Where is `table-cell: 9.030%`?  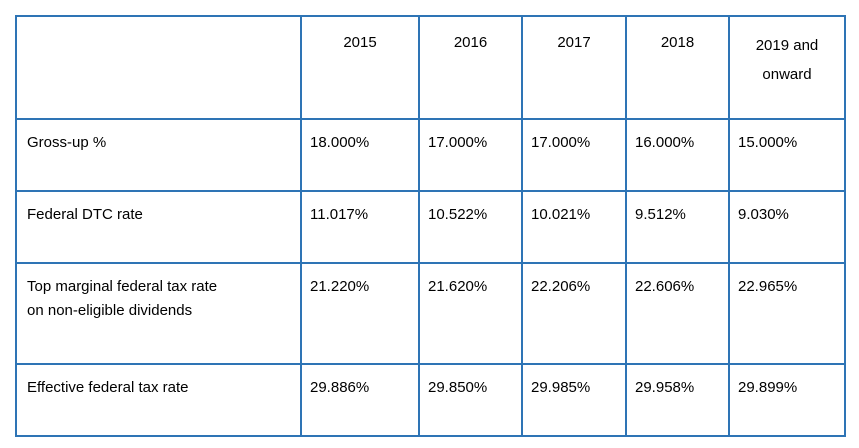
table-cell: 9.030% is located at coordinates (787, 227).